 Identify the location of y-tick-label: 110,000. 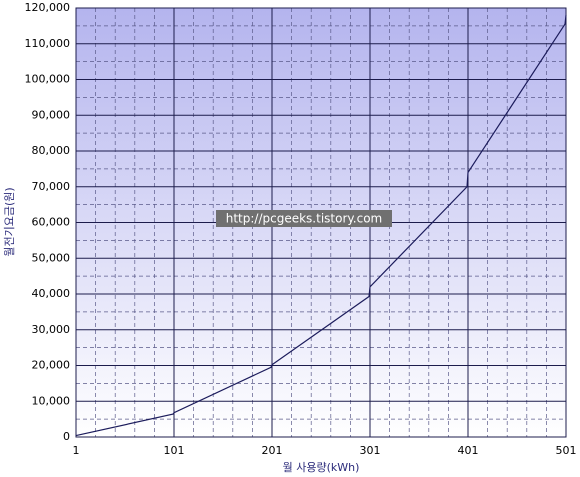
(48, 43).